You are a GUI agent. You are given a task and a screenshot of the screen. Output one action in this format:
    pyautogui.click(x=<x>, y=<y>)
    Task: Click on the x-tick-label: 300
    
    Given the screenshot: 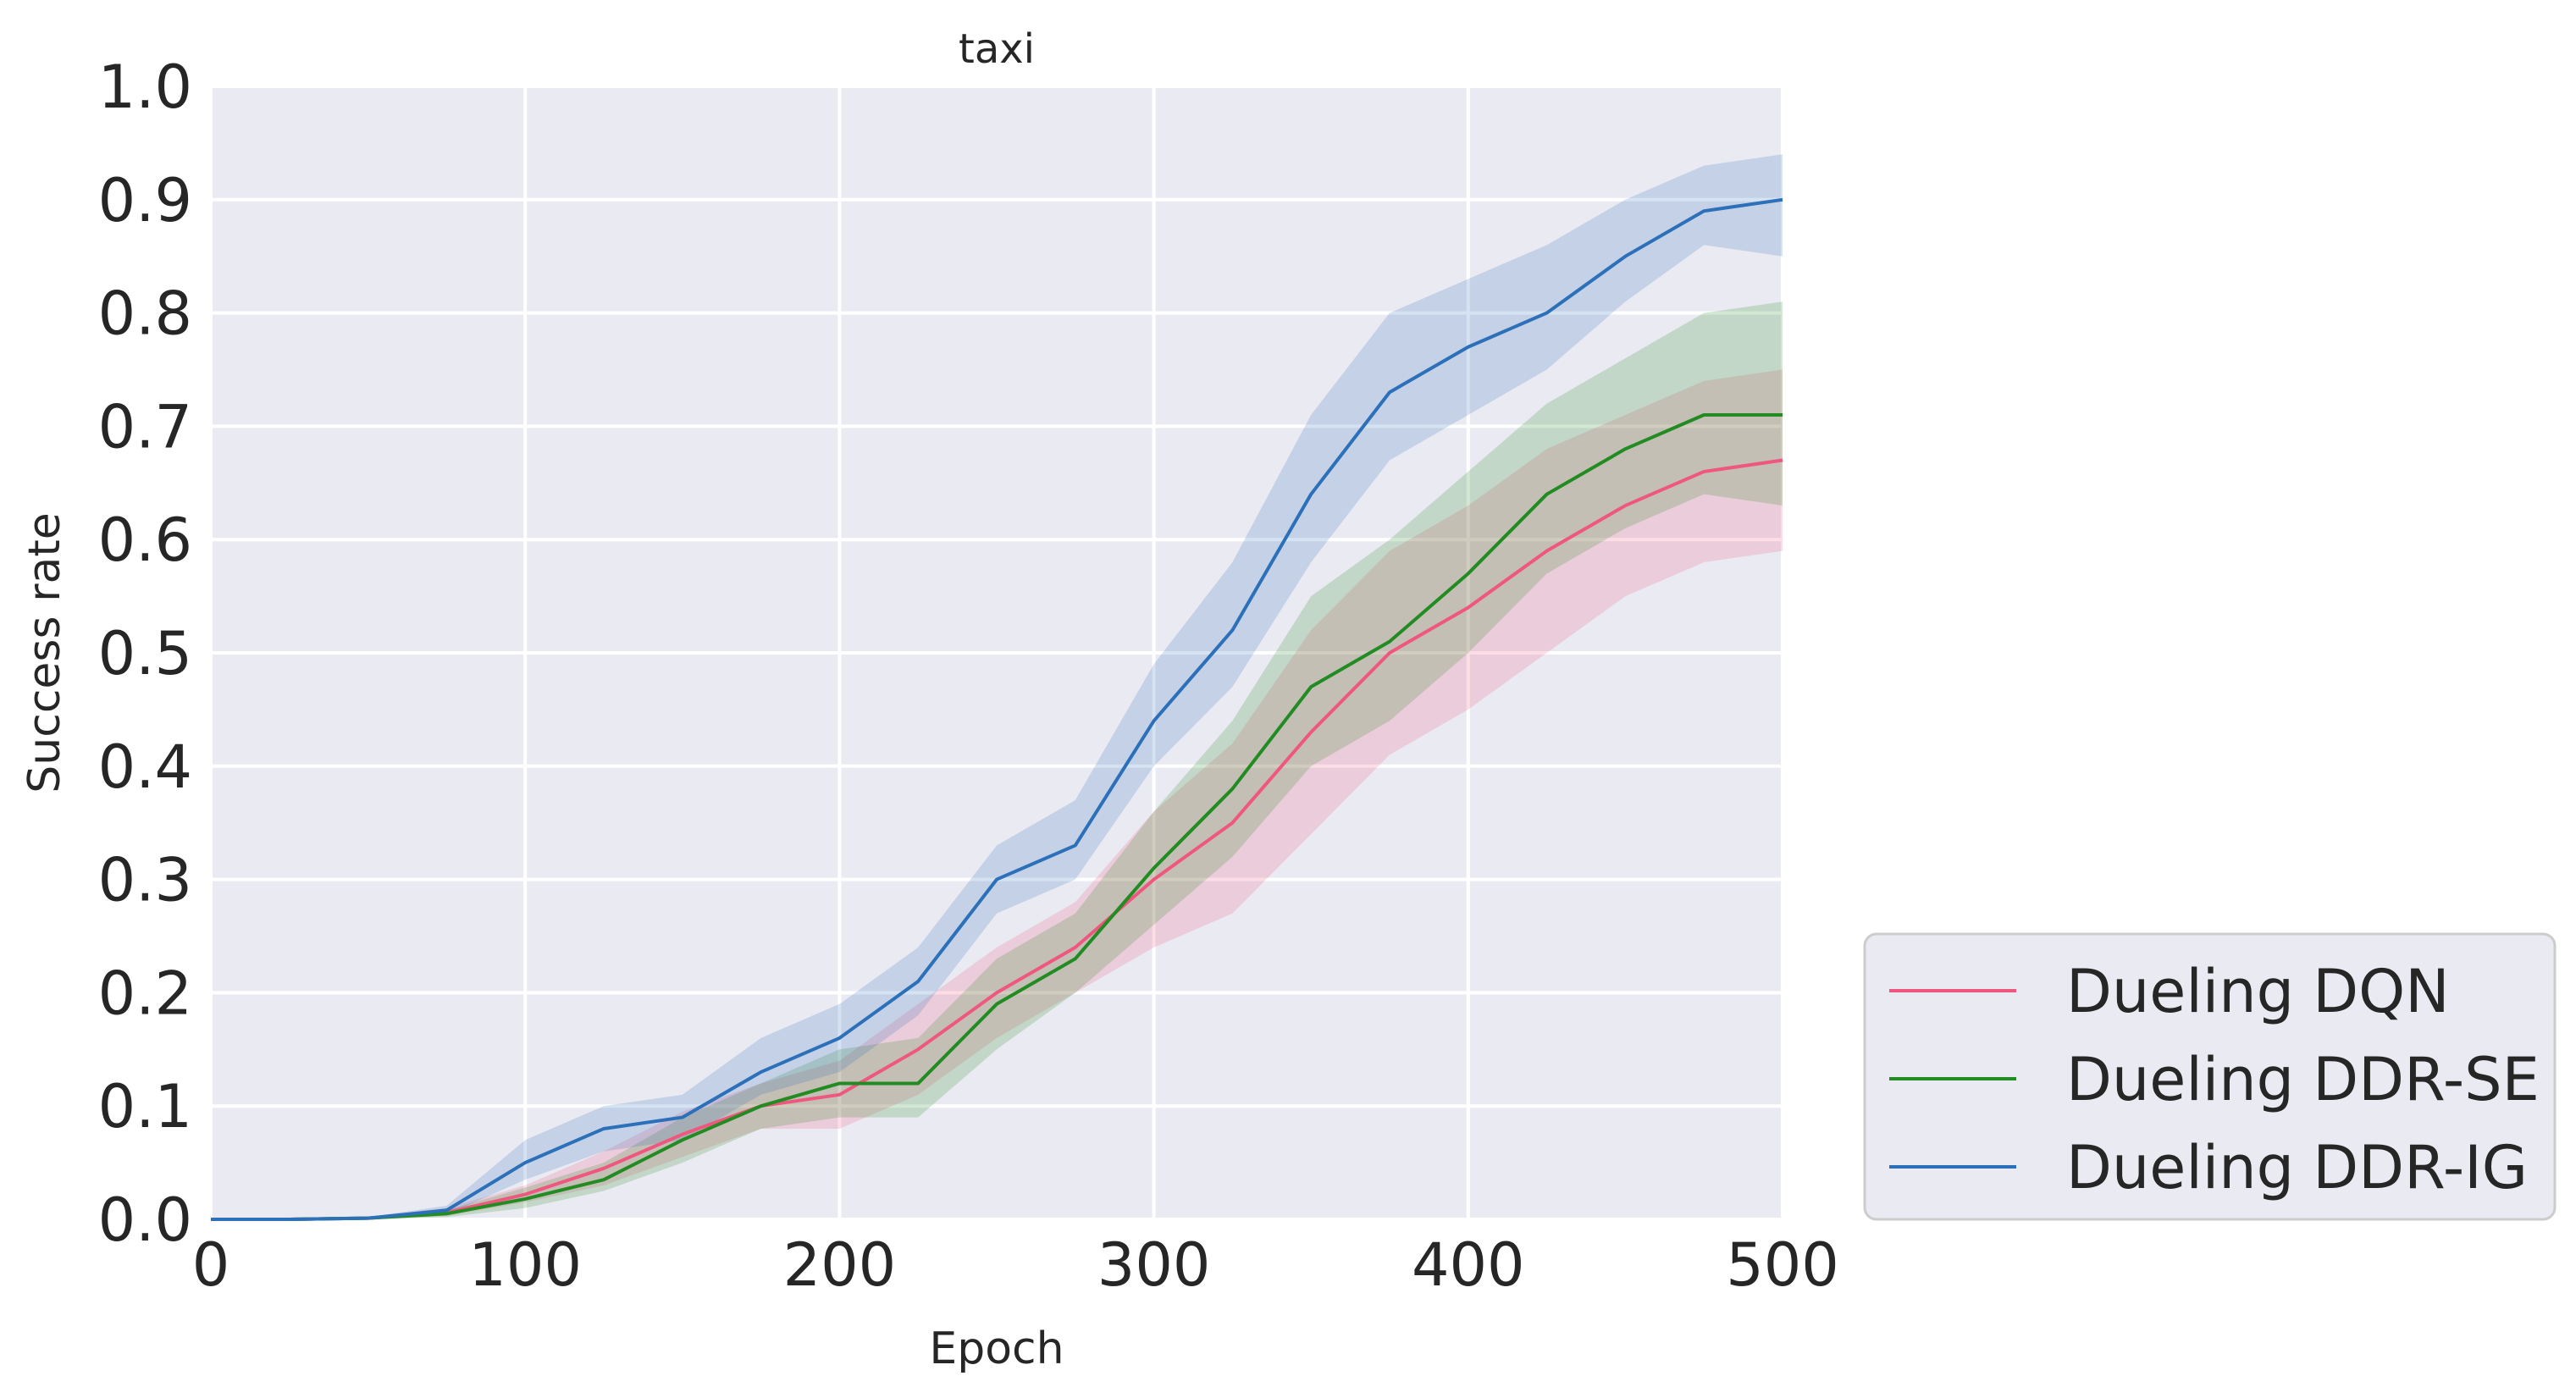 What is the action you would take?
    pyautogui.click(x=1154, y=1265)
    